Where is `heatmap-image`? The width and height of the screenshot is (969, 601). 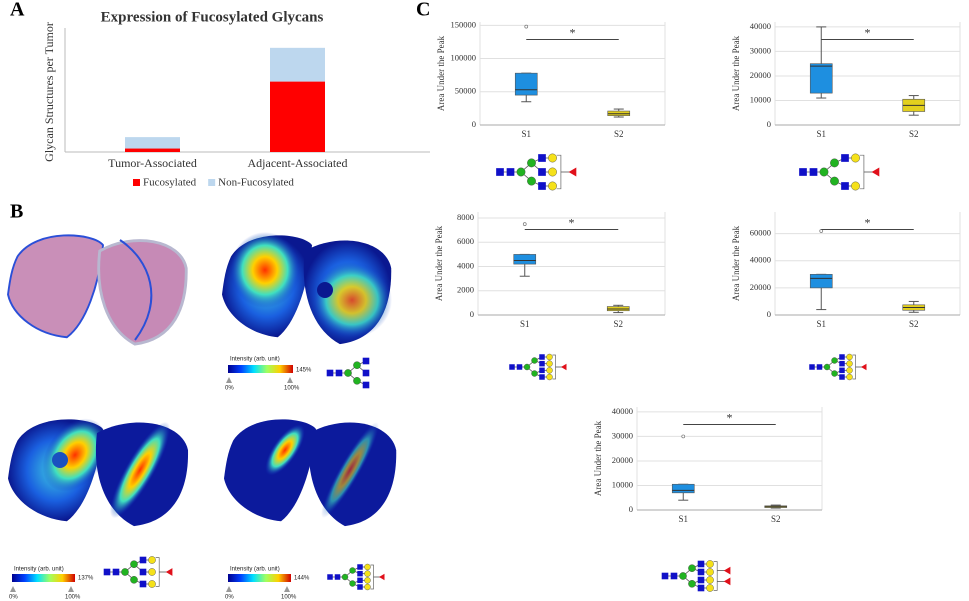
heatmap-image is located at coordinates (307, 288).